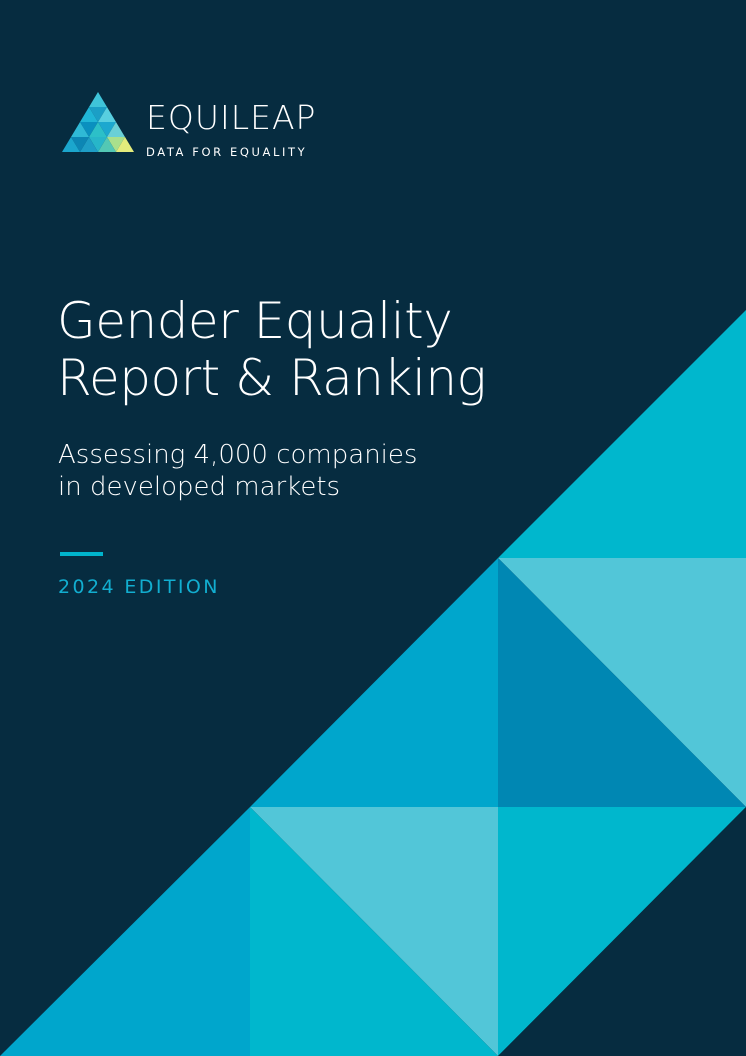  I want to click on equileap-logo: EQUILEAP DATA FOR EQUALITY, so click(205, 128).